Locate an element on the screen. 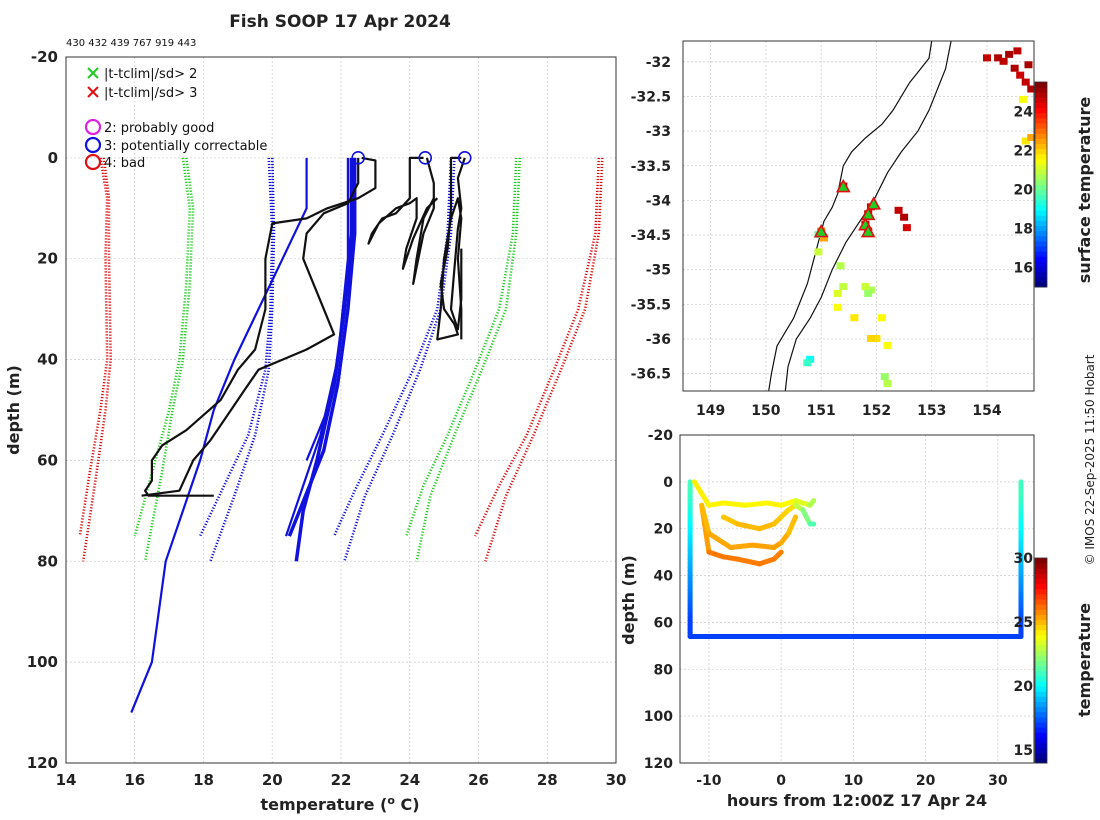  x-tick-label: 26 is located at coordinates (478, 780).